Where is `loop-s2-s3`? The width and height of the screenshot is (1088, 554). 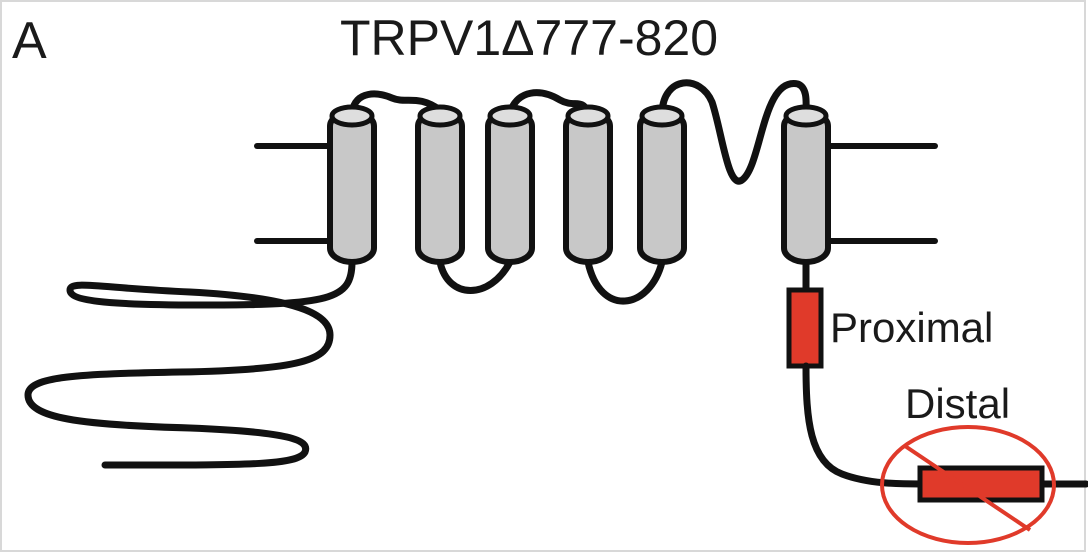
loop-s2-s3 is located at coordinates (475, 276).